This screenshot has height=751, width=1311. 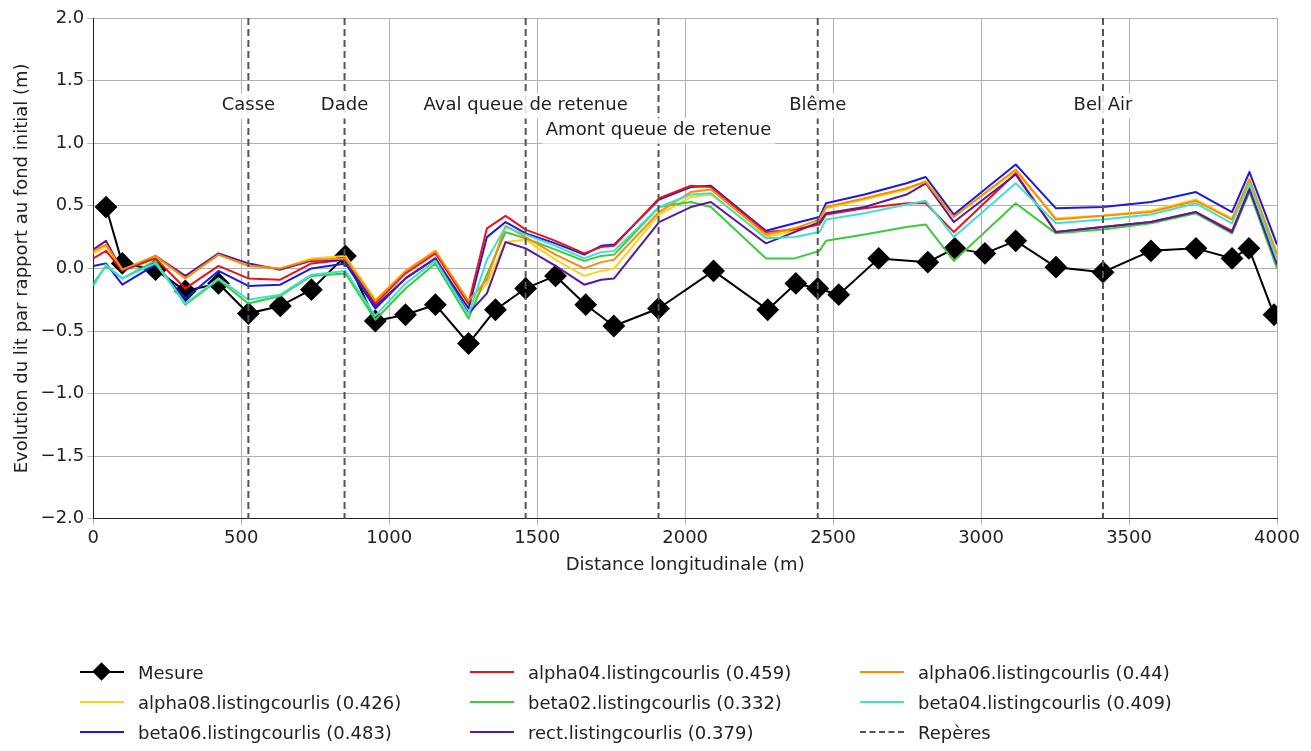 What do you see at coordinates (344, 104) in the screenshot?
I see `ref-line-label: Dade` at bounding box center [344, 104].